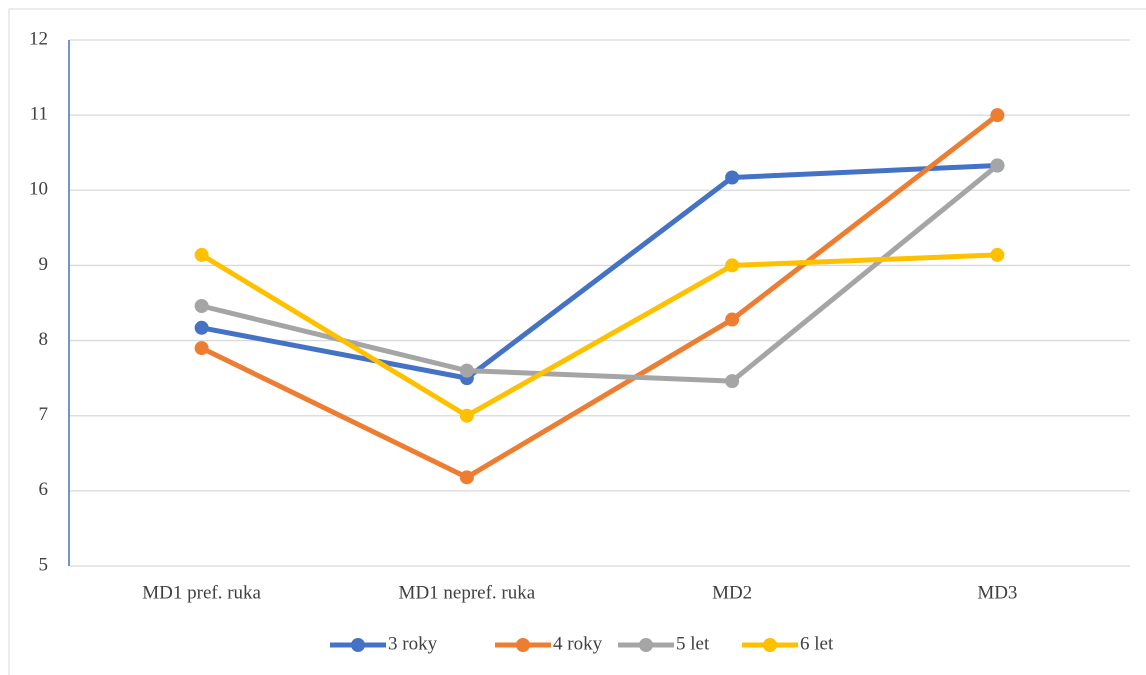  I want to click on x-tick-label: MD1 pref. ruka, so click(201, 592).